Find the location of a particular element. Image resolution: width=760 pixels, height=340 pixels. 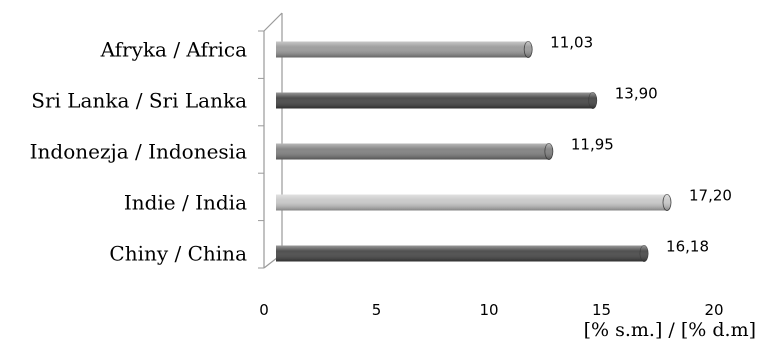

x-tick-label: 15 is located at coordinates (601, 310).